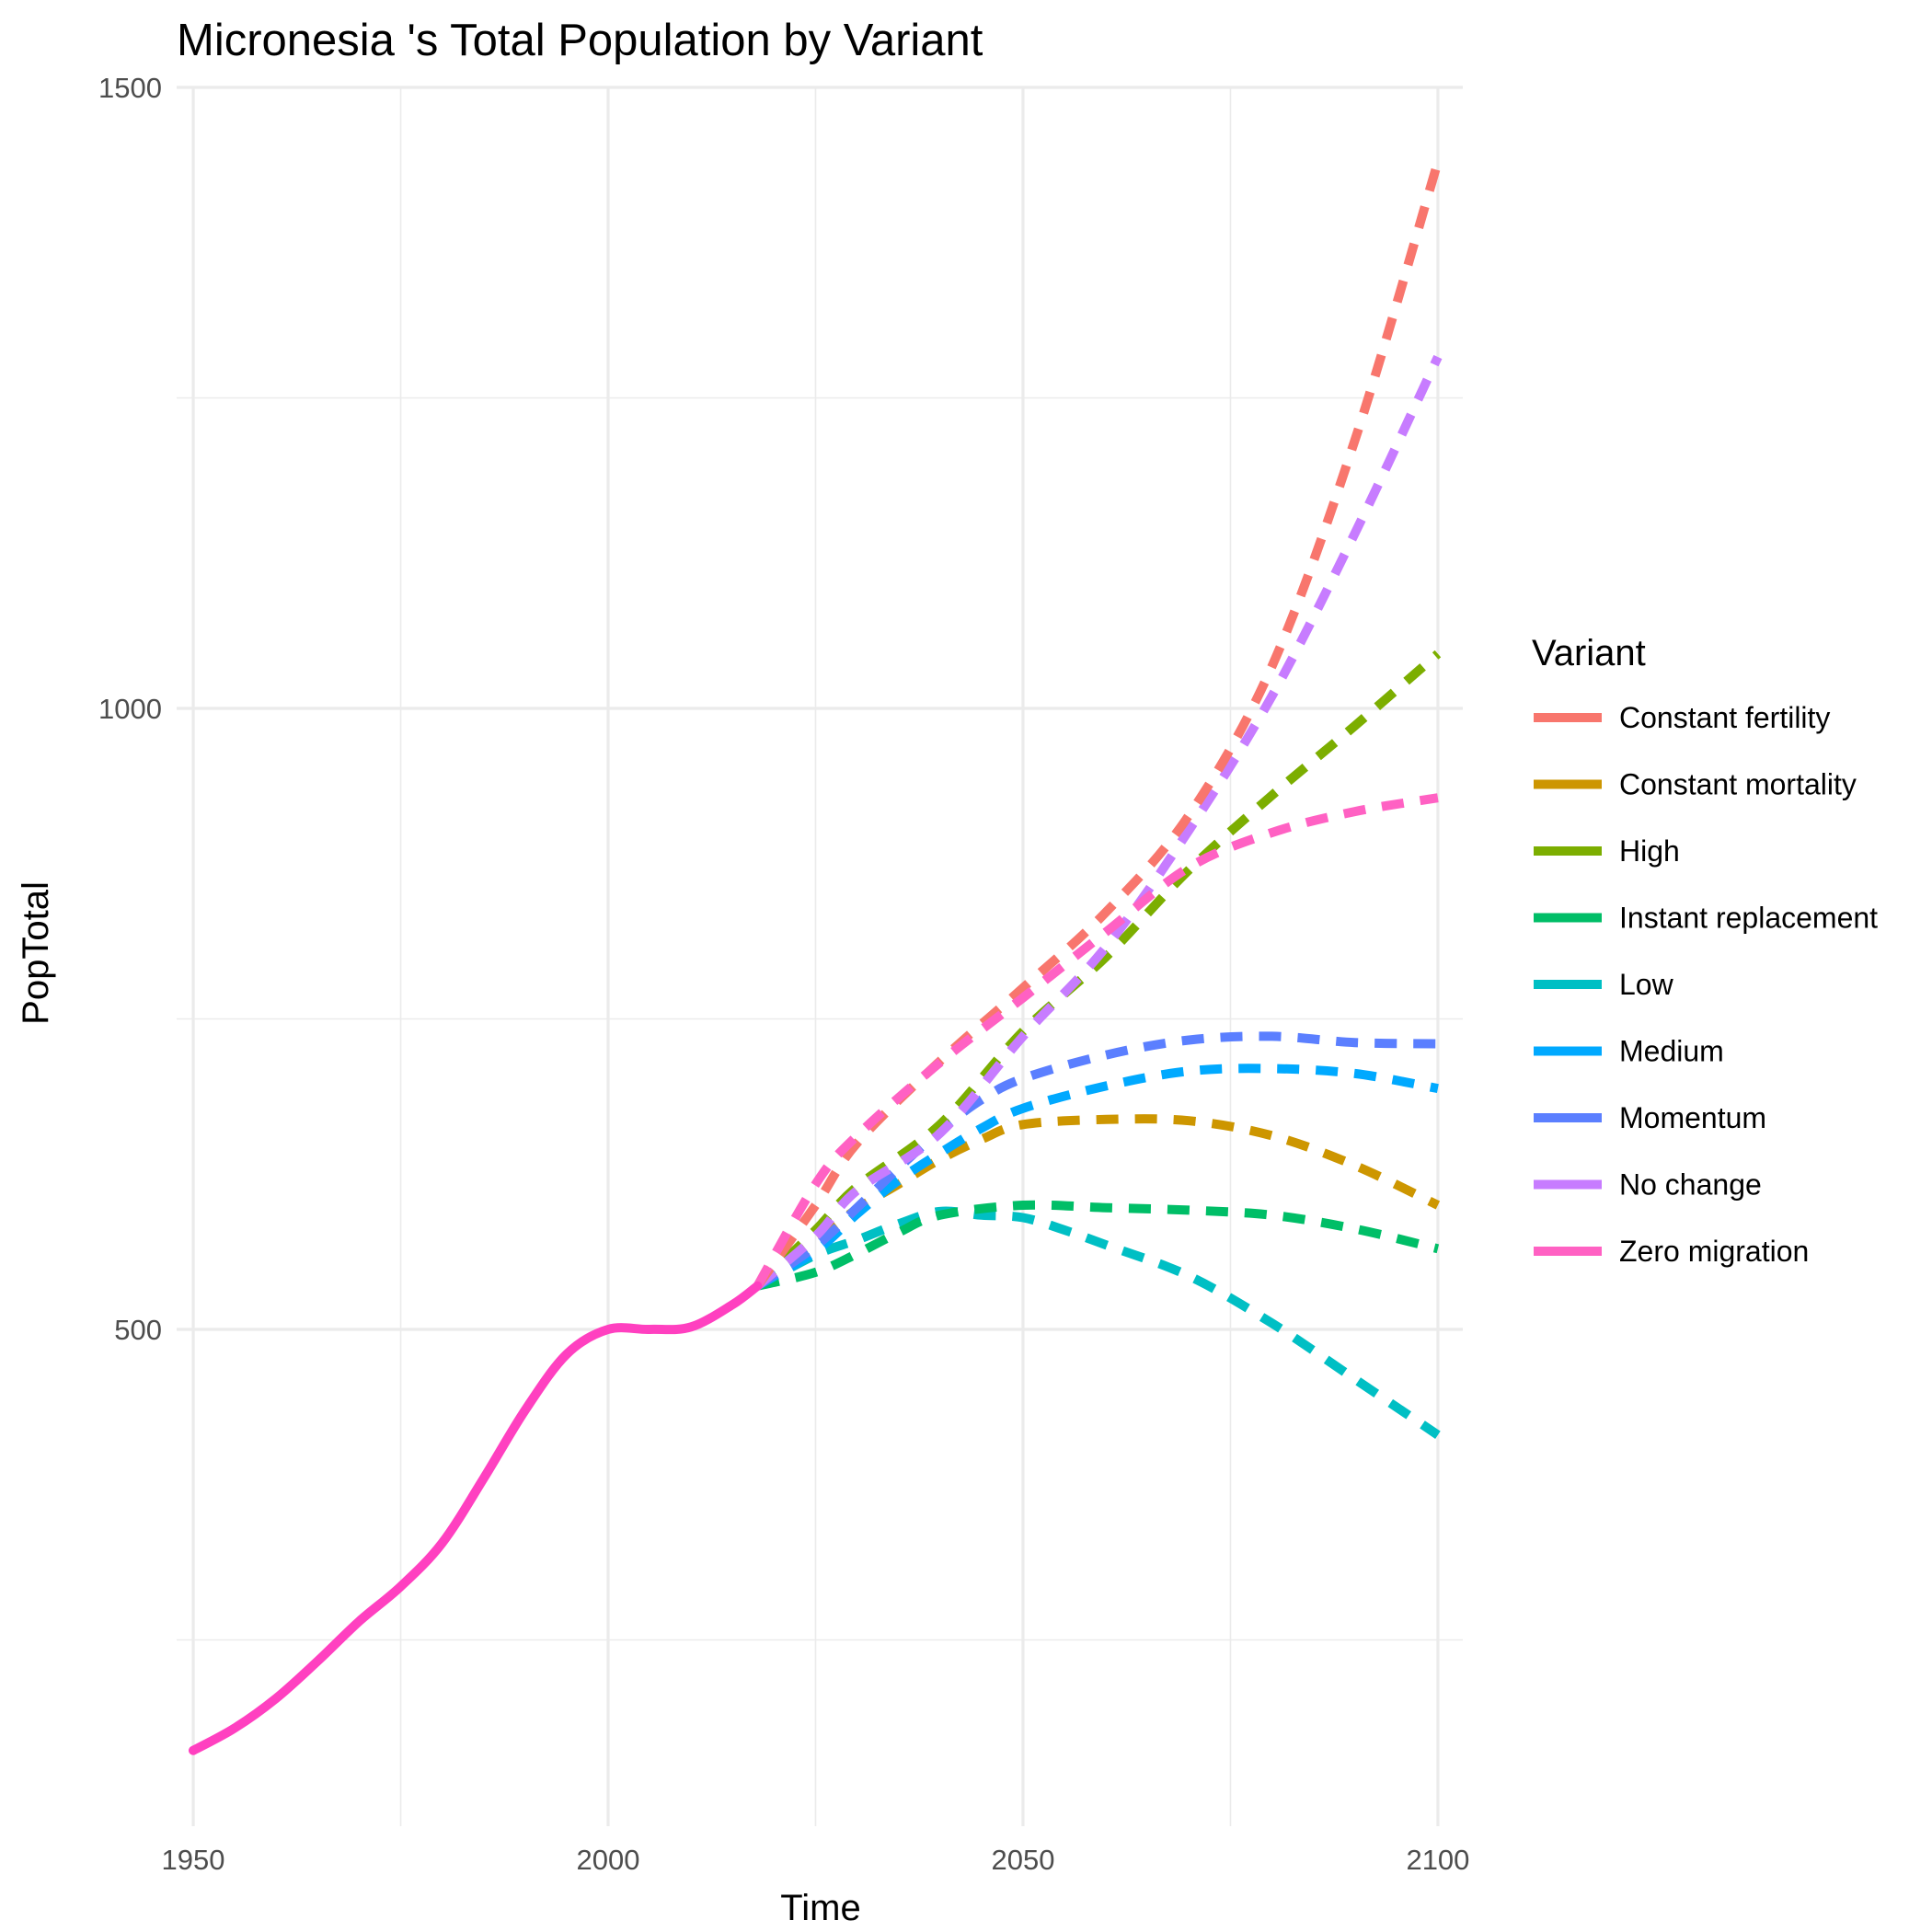 Image resolution: width=1932 pixels, height=1932 pixels. Describe the element at coordinates (36, 953) in the screenshot. I see `y-axis-title: PopTotal` at that location.